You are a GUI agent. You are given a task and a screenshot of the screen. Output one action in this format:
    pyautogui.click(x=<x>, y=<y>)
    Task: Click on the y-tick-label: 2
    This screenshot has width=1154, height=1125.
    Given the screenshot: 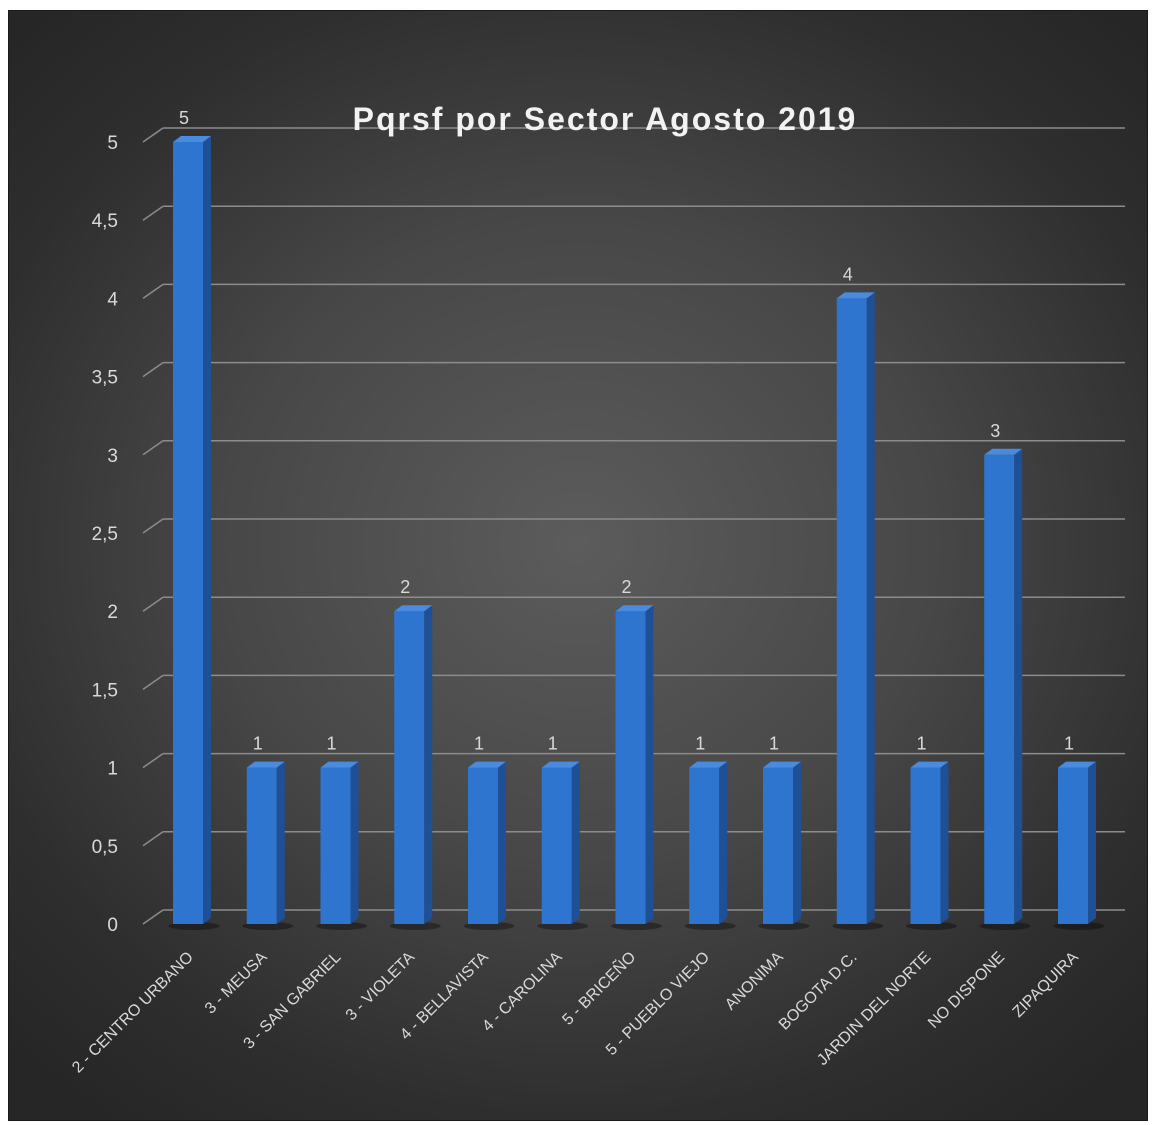 What is the action you would take?
    pyautogui.click(x=112, y=612)
    